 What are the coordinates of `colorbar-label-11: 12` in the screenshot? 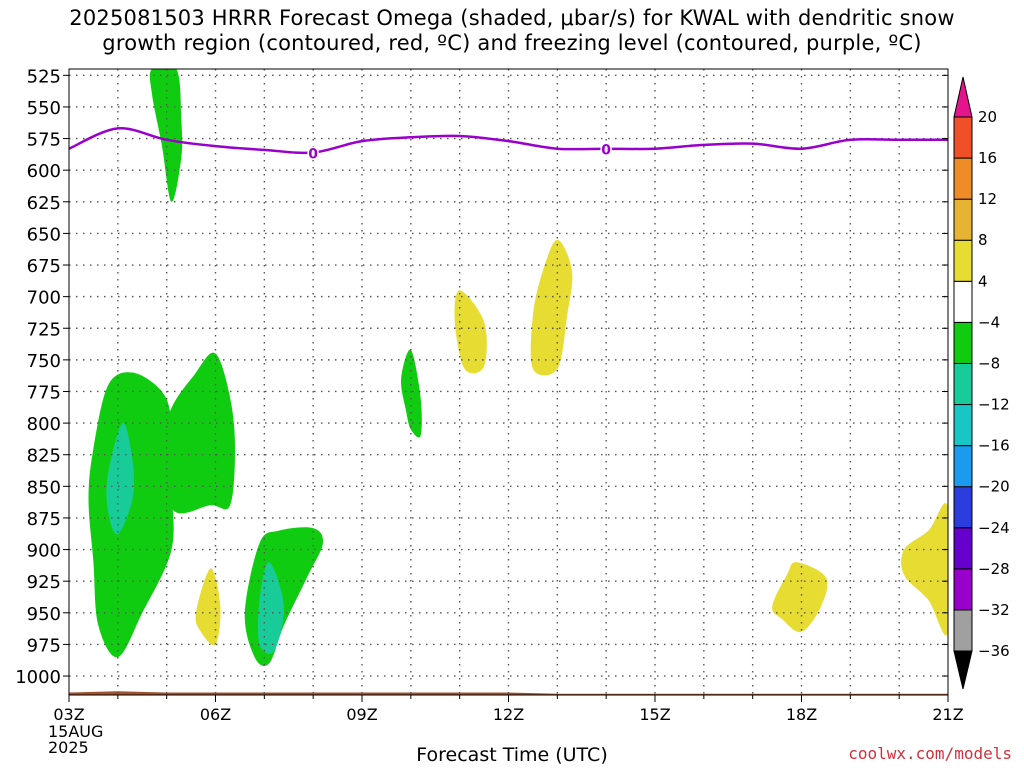 It's located at (987, 199).